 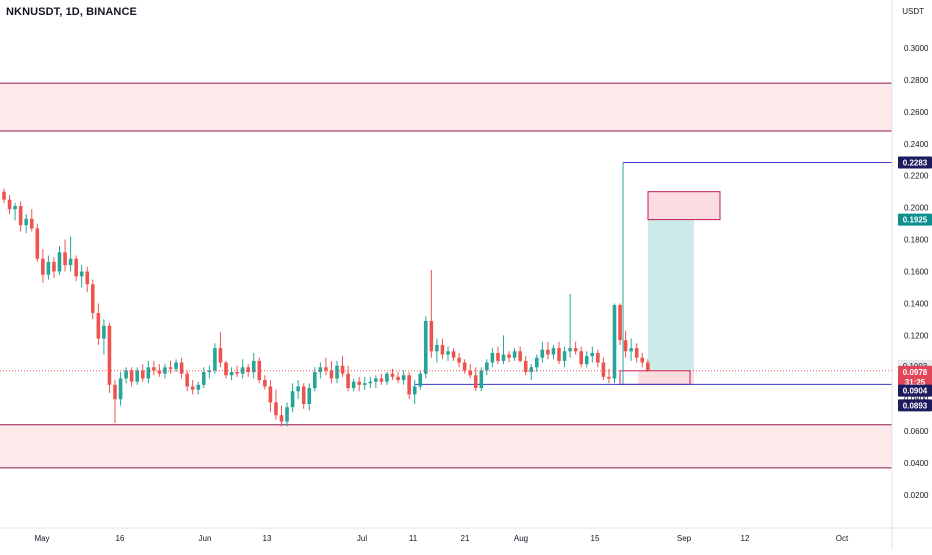 What do you see at coordinates (71, 12) in the screenshot?
I see `symbol-title: NKNUSDT, 1D, BINANCE` at bounding box center [71, 12].